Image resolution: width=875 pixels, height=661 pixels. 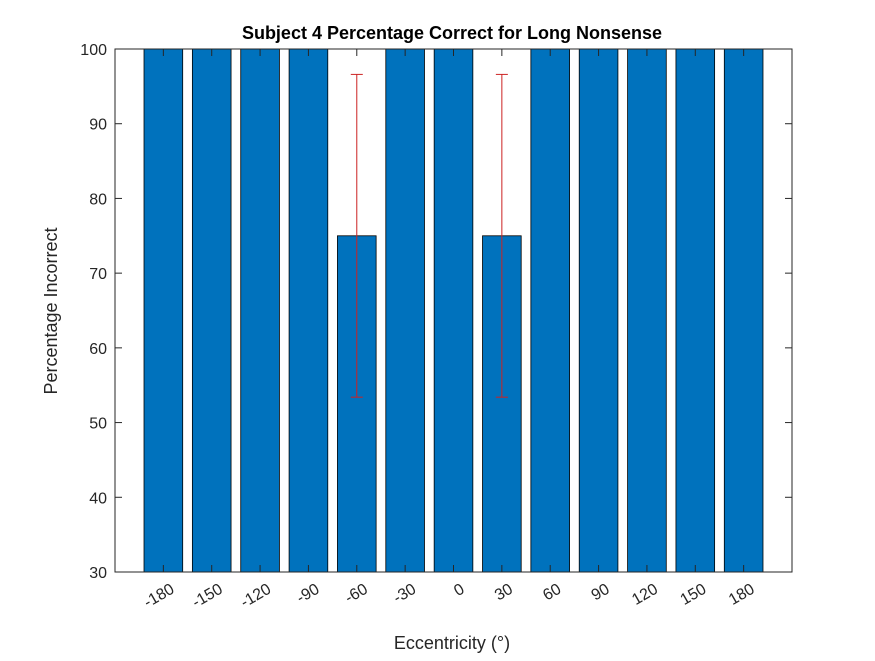 I want to click on bar--120, so click(x=260, y=310).